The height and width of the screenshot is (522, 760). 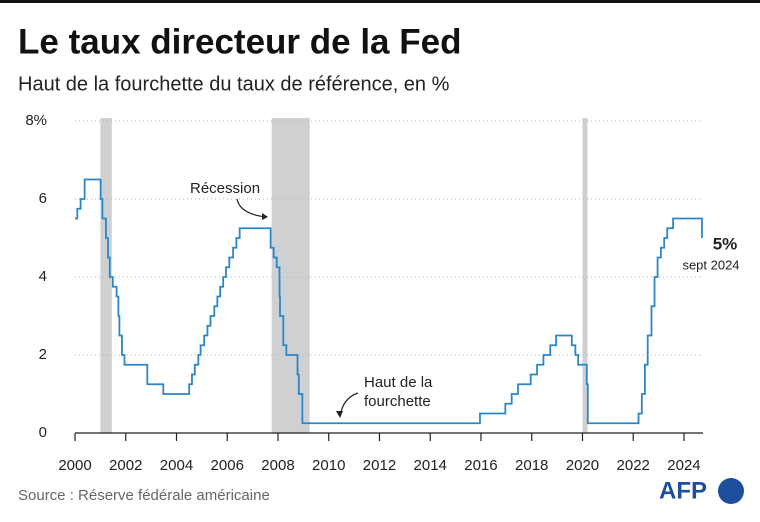 I want to click on logo-dot, so click(x=731, y=491).